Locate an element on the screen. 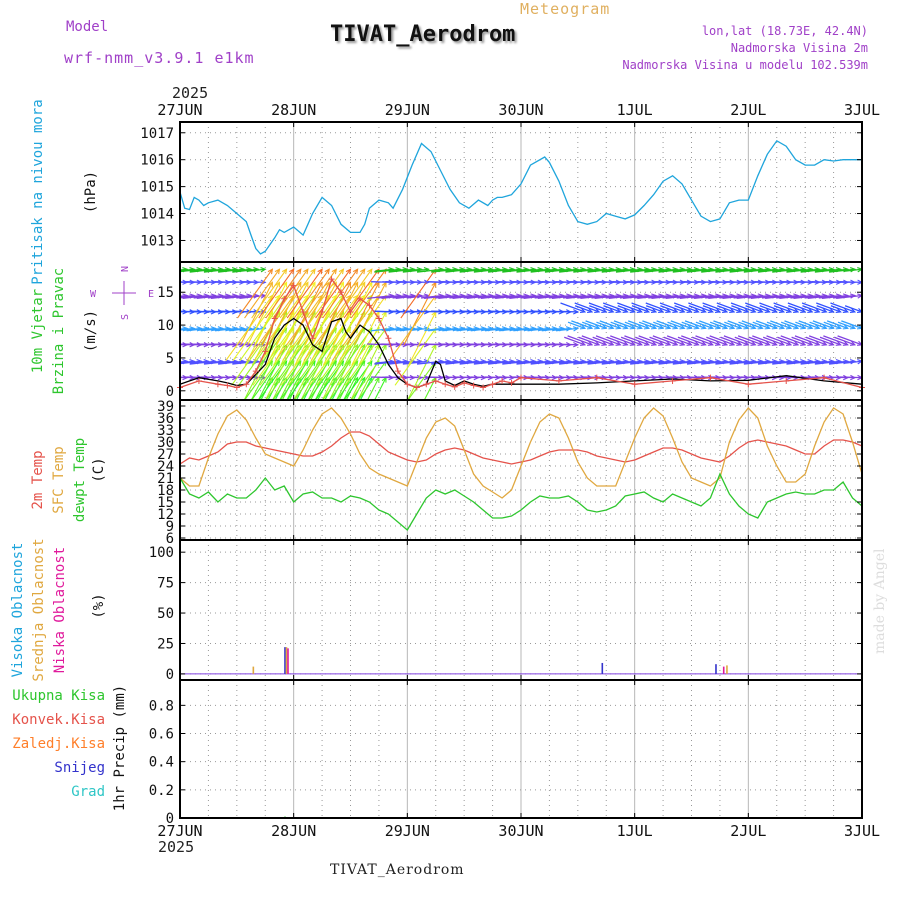 The width and height of the screenshot is (900, 900). cloud-unit: (%) is located at coordinates (99, 605).